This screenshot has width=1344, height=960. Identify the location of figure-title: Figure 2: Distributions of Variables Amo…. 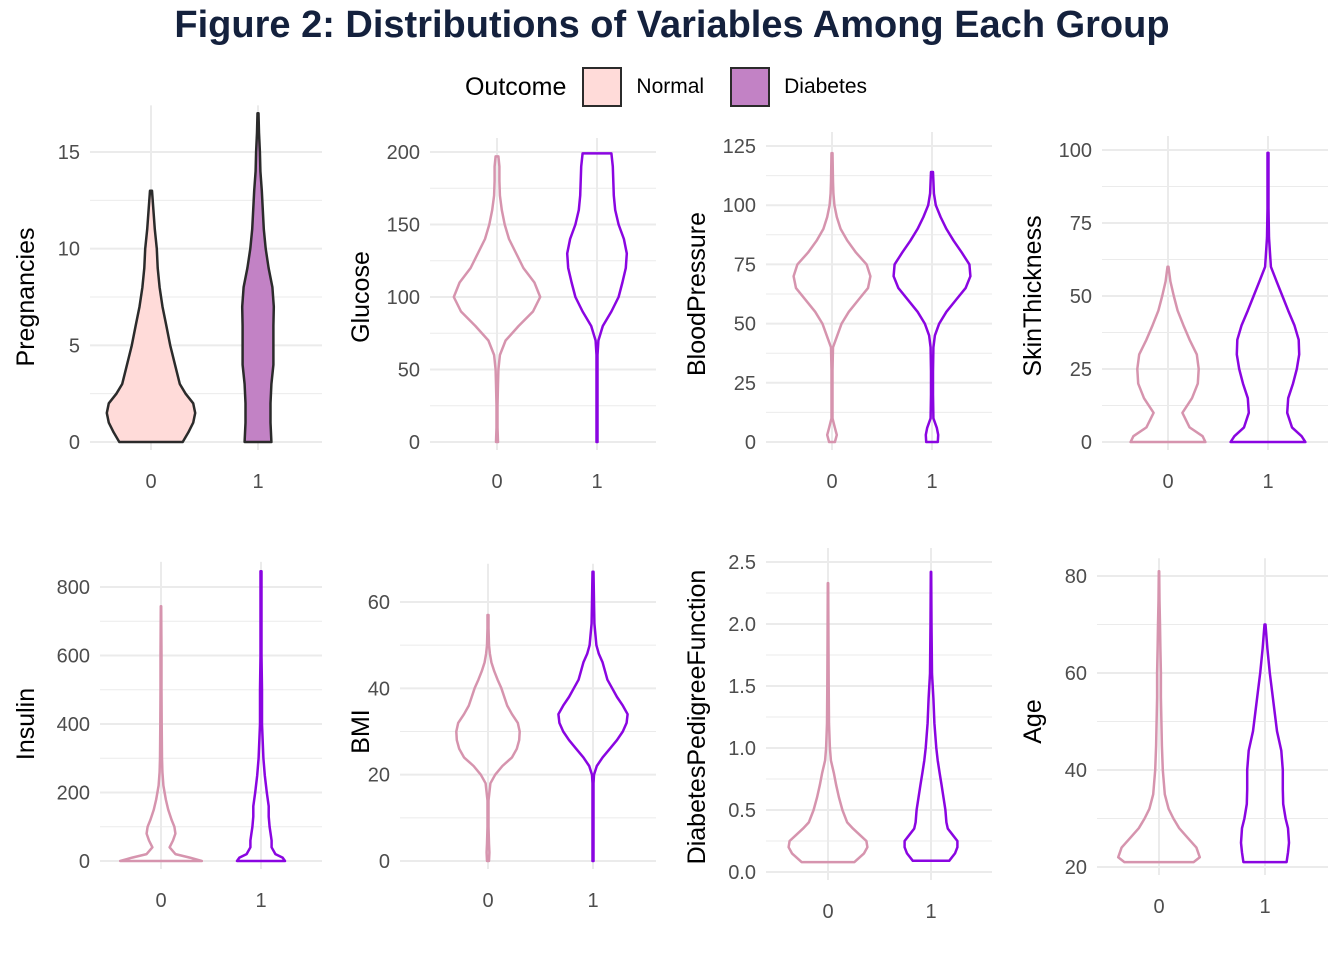
(672, 25).